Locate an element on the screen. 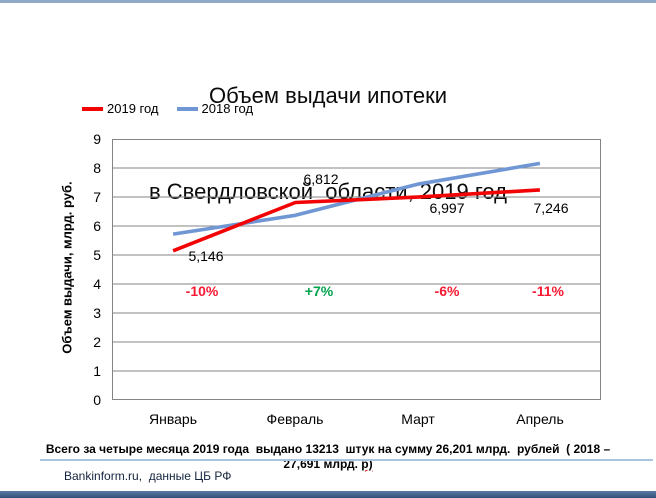 This screenshot has width=656, height=498. y-axis-tick: 5 is located at coordinates (97, 255).